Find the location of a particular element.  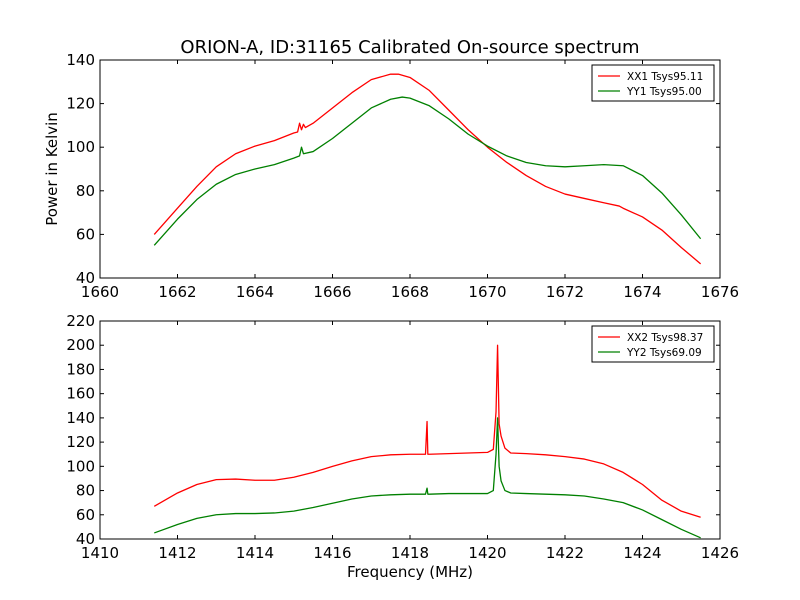

bottom-y-tick-label: 140 is located at coordinates (80, 418).